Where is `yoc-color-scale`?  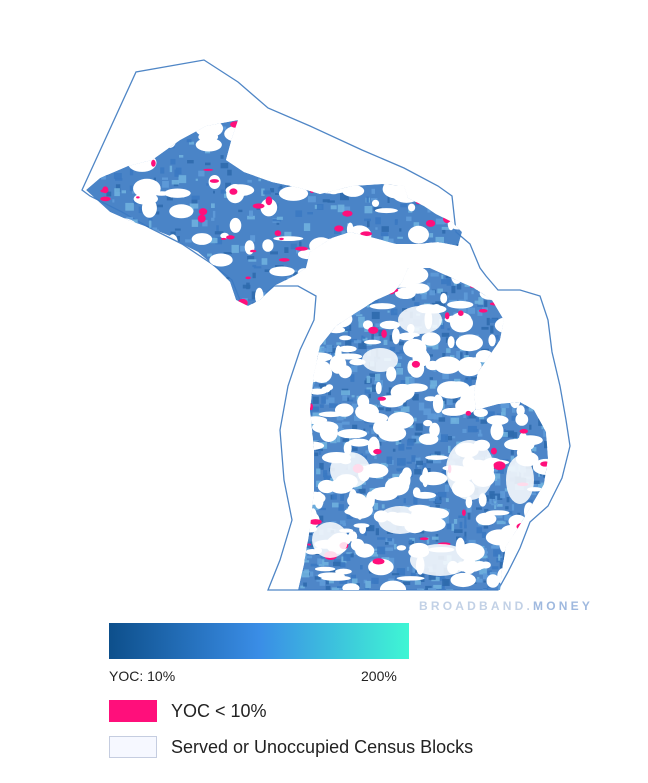 yoc-color-scale is located at coordinates (259, 641).